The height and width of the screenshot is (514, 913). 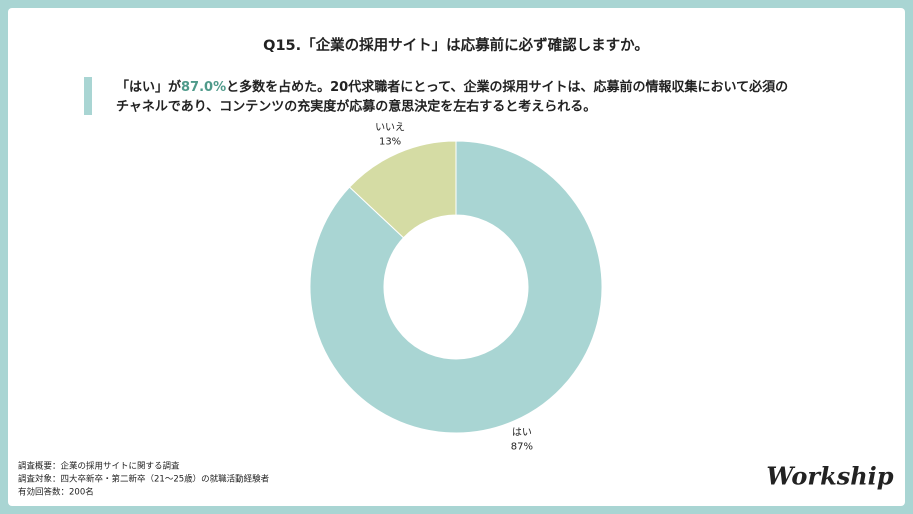 I want to click on chart-title: Q15.「企業の採用サイト」は応募前に必ず確認しますか。, so click(x=456, y=45).